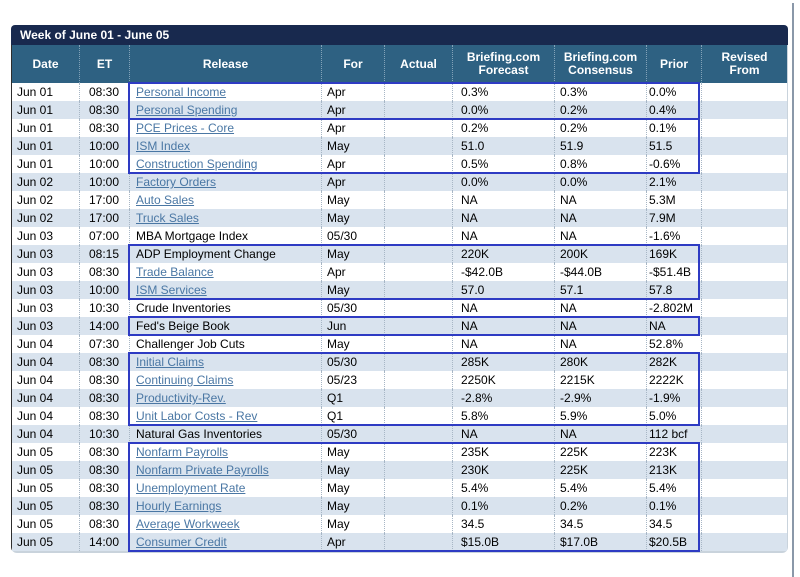 The image size is (800, 577). Describe the element at coordinates (353, 362) in the screenshot. I see `cell-for: 05/30` at that location.